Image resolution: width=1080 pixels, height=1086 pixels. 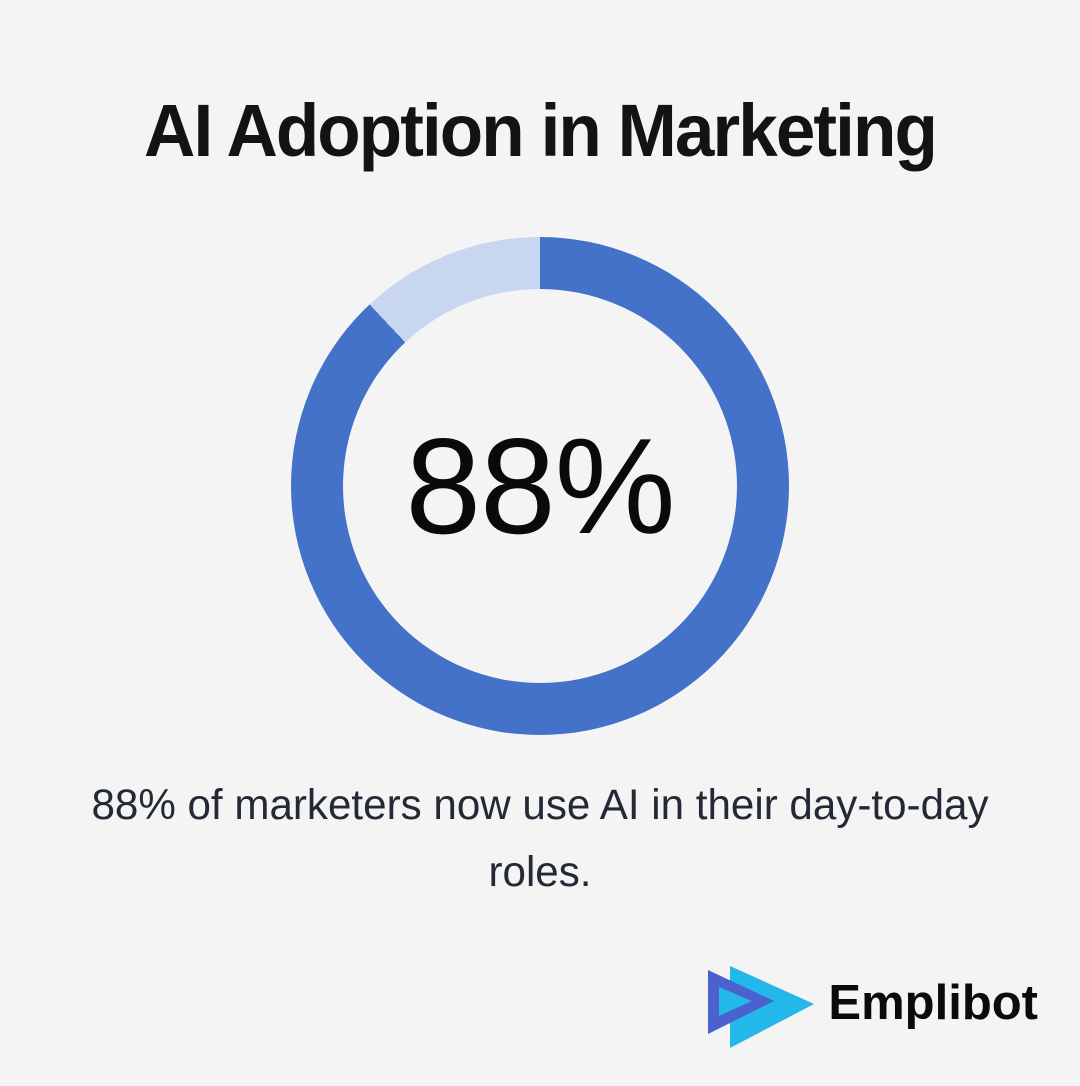 I want to click on brand-logo-text: Emplibot, so click(x=933, y=1002).